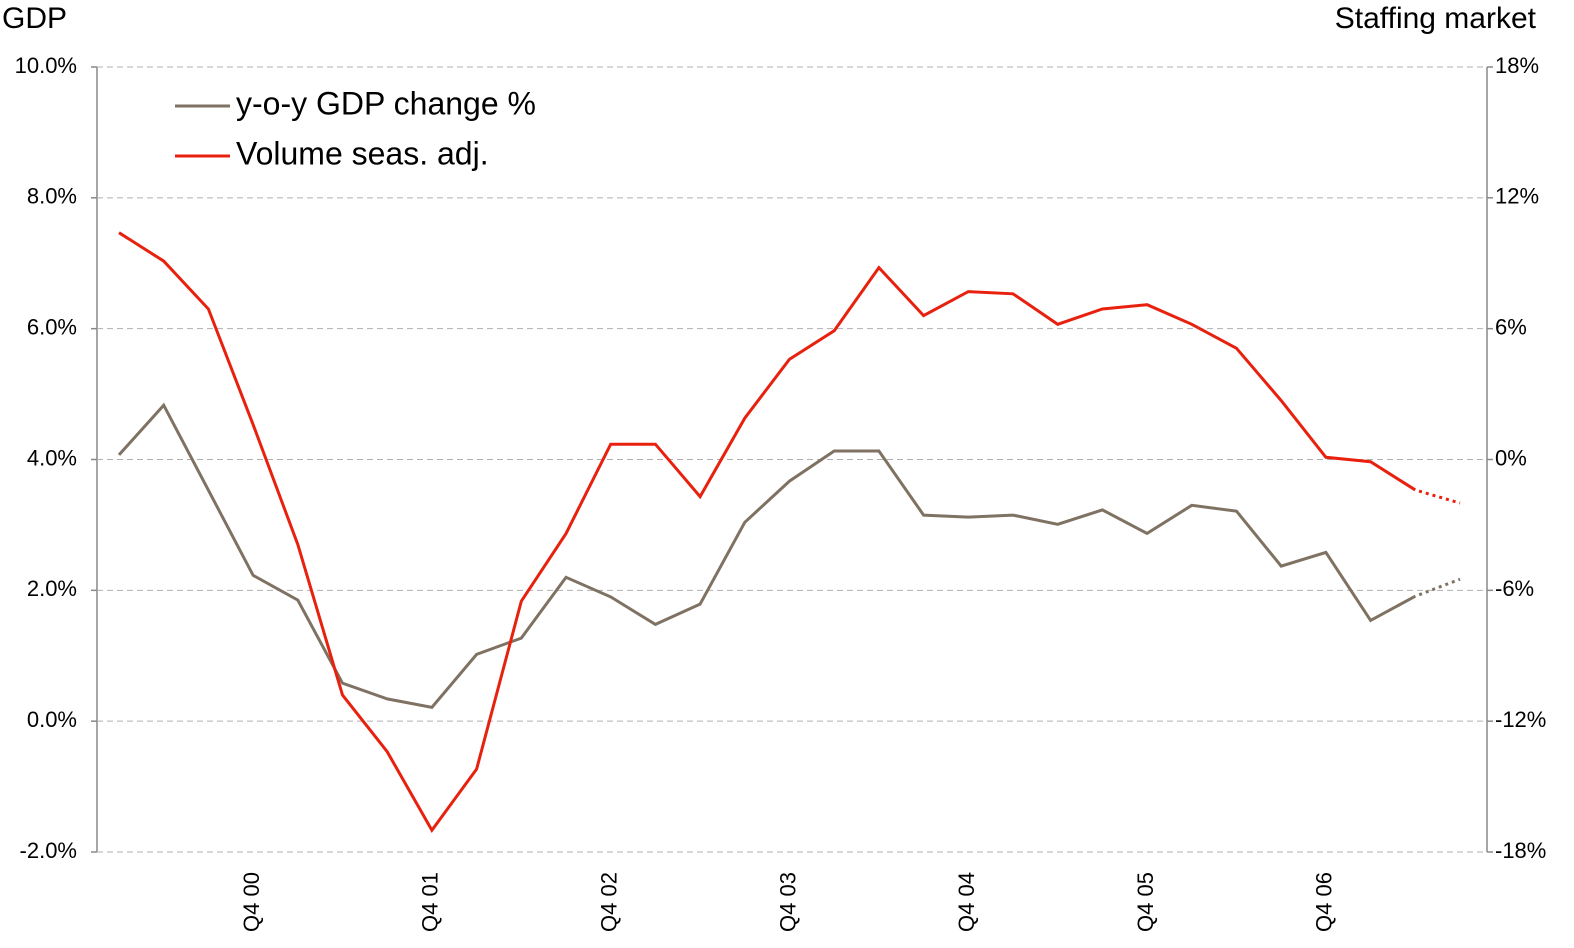 The image size is (1574, 948). What do you see at coordinates (787, 902) in the screenshot?
I see `x-tick-label: Q4 03` at bounding box center [787, 902].